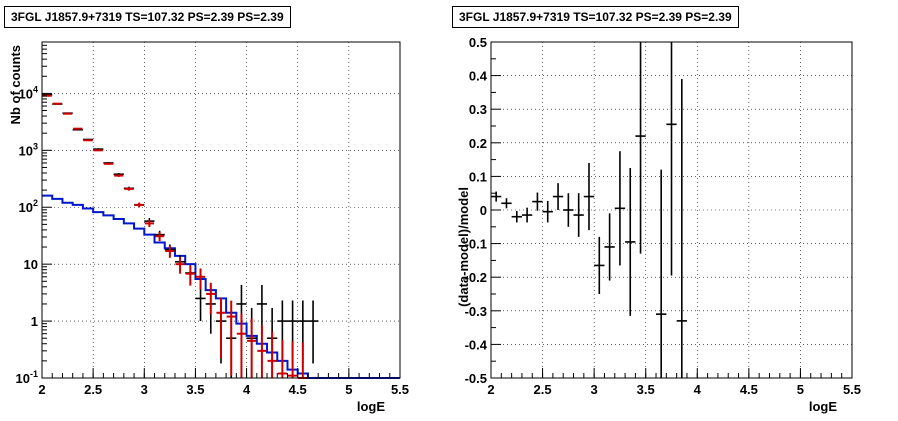 This screenshot has width=898, height=421. Describe the element at coordinates (646, 389) in the screenshot. I see `right-x-tick-label: 3.5` at that location.